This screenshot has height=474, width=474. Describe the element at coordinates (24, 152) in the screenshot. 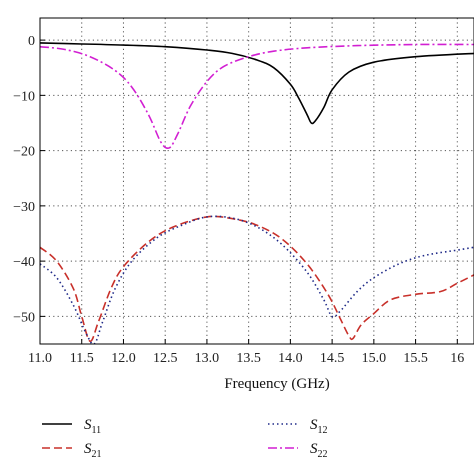

I see `y-tick-label: −20` at that location.